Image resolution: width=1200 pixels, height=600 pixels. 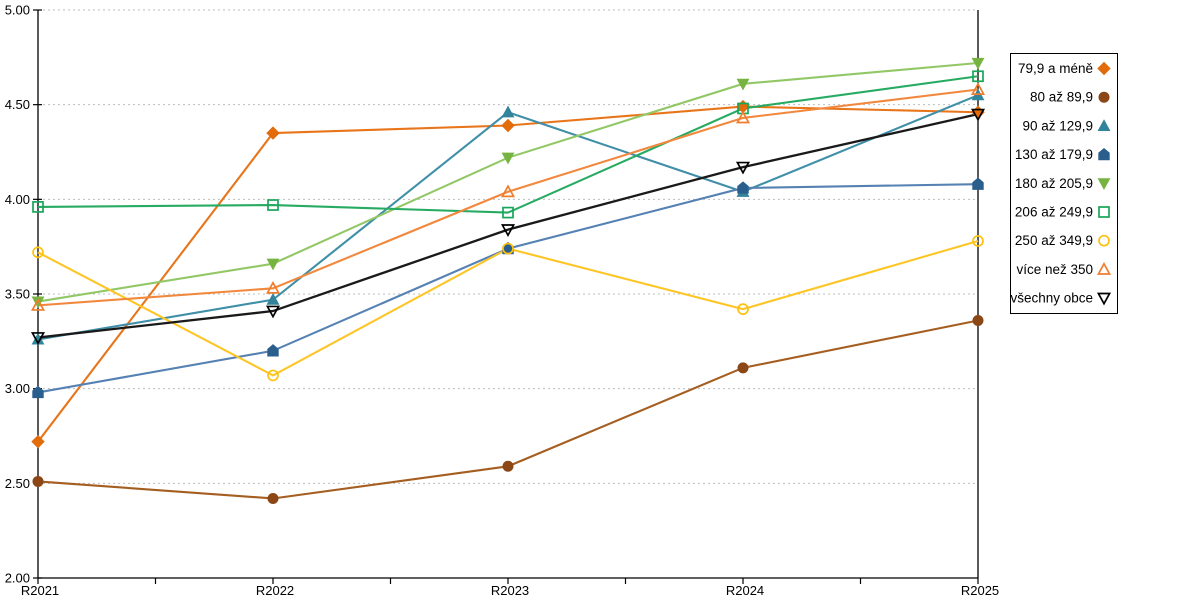 I want to click on legend-item-2: 80 až 89,9, so click(x=1070, y=97).